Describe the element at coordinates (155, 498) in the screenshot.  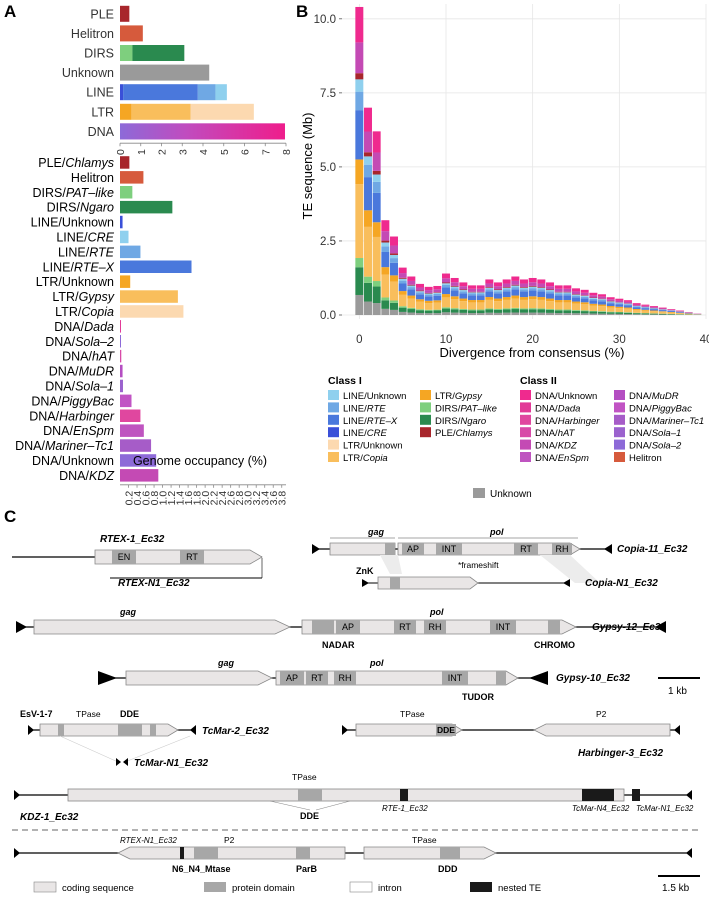
I see `superfamily-x-tick-label: 0.8` at that location.